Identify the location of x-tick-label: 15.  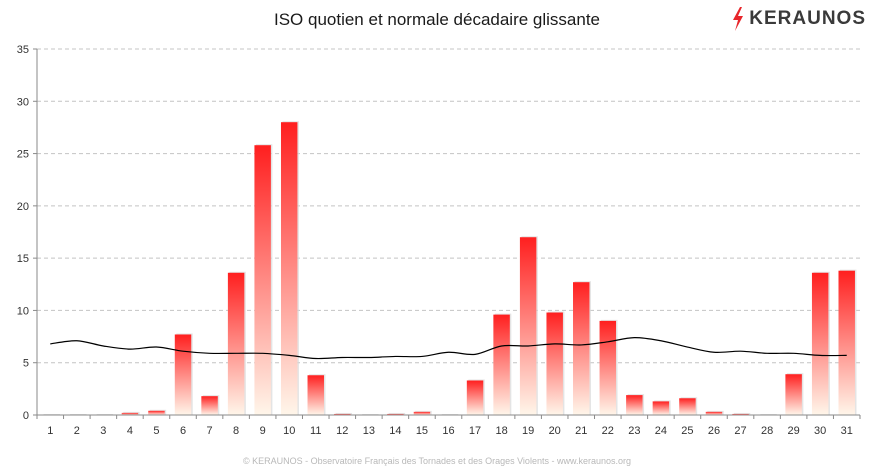
(422, 431).